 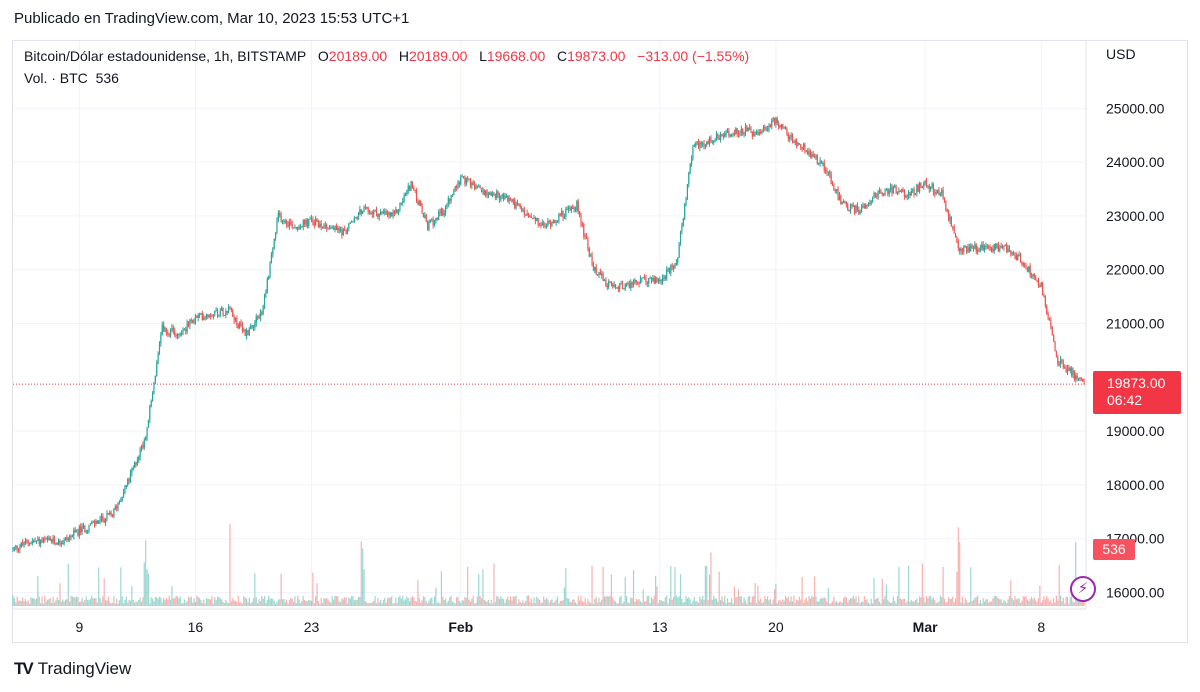 I want to click on lightning-bolt-icon: ⚡, so click(x=1083, y=589).